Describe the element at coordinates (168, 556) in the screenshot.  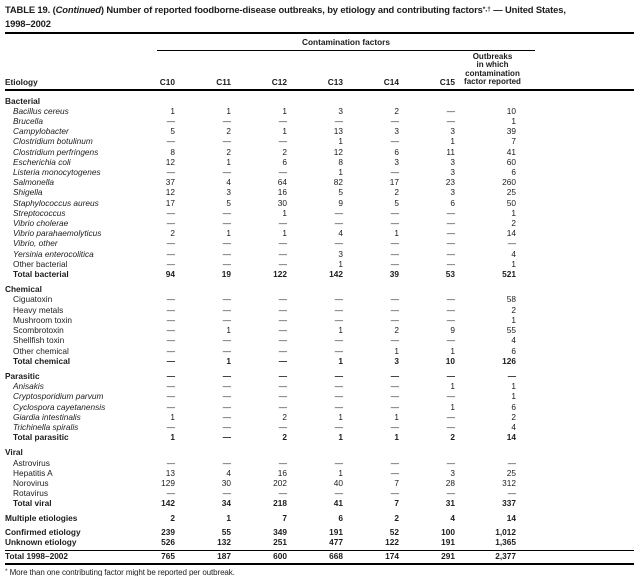
I see `cell-c10: 765` at that location.